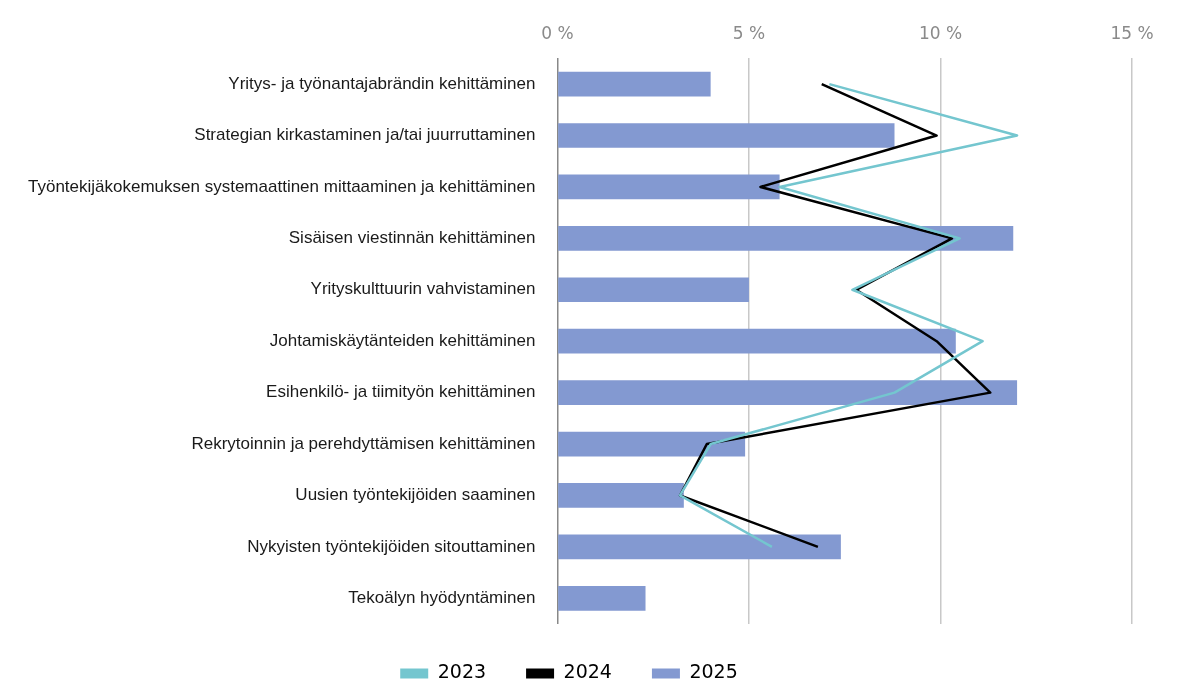  I want to click on y-tick-label: Tekoälyn hyödyntäminen, so click(442, 597).